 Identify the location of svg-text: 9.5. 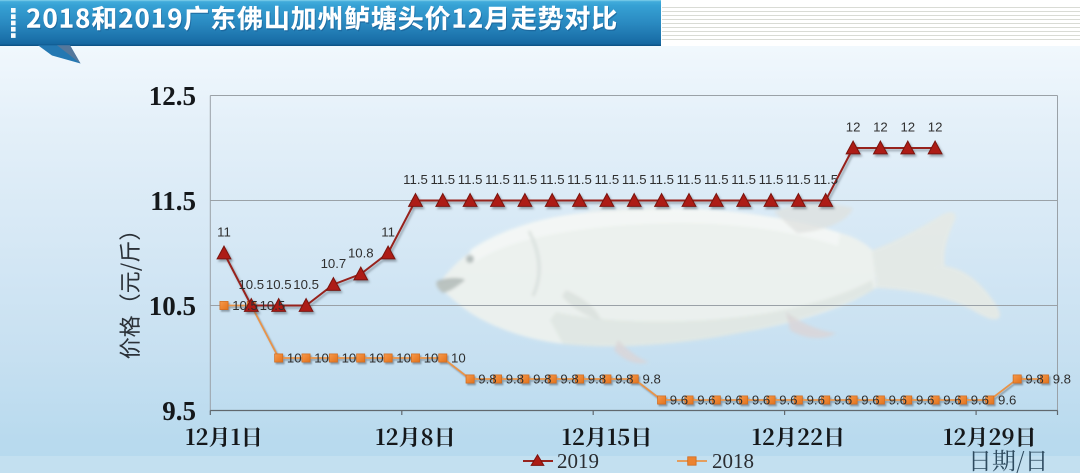
(179, 411).